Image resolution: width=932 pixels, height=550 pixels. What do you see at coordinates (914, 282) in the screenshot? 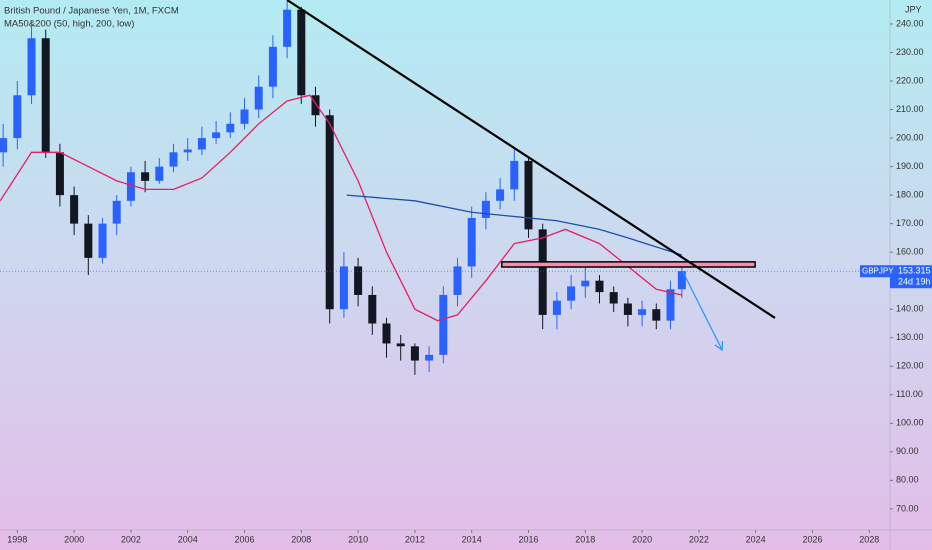
I see `price-countdown: 24d 19h` at bounding box center [914, 282].